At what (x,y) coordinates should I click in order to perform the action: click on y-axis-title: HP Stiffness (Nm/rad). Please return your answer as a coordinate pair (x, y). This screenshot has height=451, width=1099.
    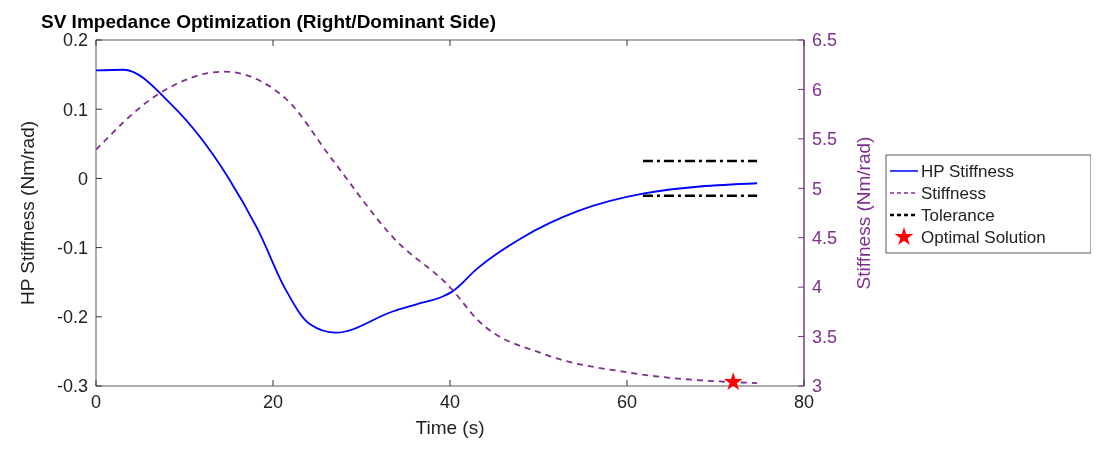
    Looking at the image, I should click on (27, 213).